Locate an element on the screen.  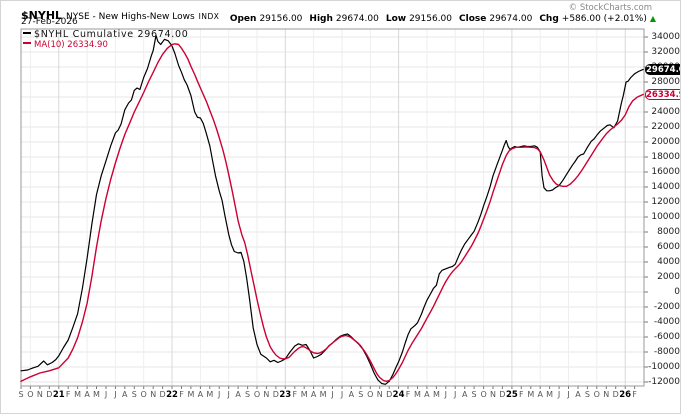
y-tick-label: -12000 is located at coordinates (664, 382).